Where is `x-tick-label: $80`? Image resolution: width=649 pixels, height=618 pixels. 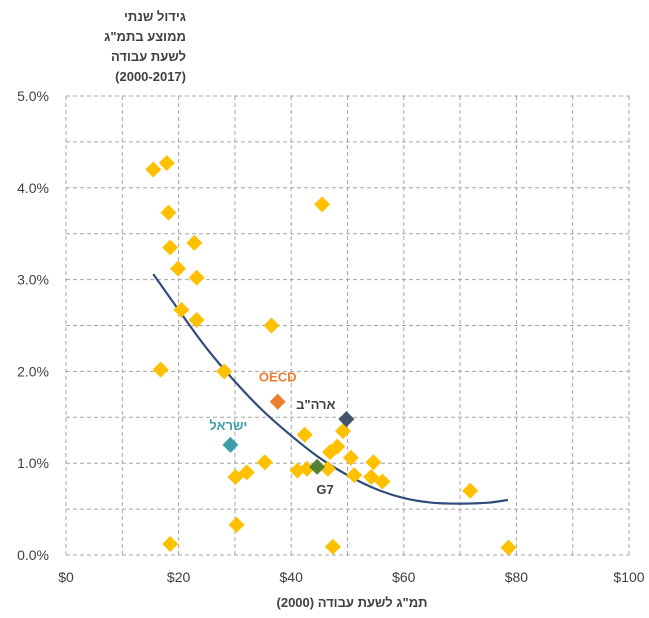 x-tick-label: $80 is located at coordinates (517, 577).